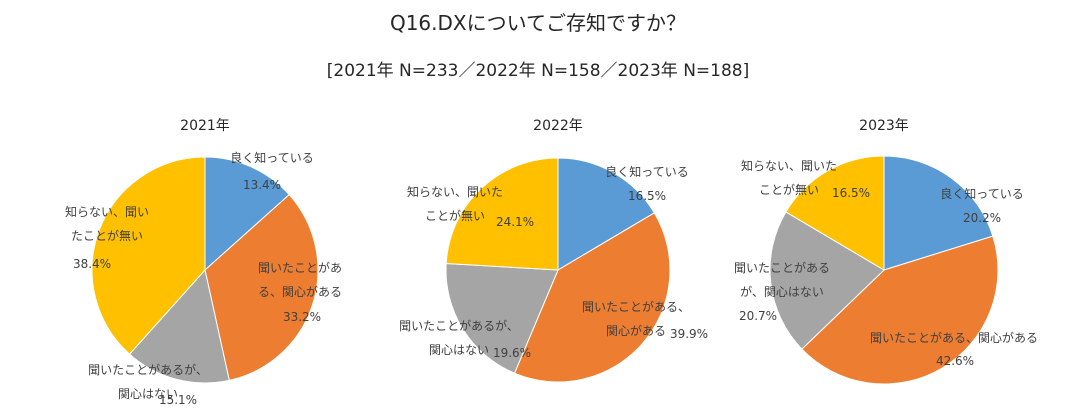 The image size is (1077, 420). I want to click on slice-value-label: 20.7%, so click(758, 316).